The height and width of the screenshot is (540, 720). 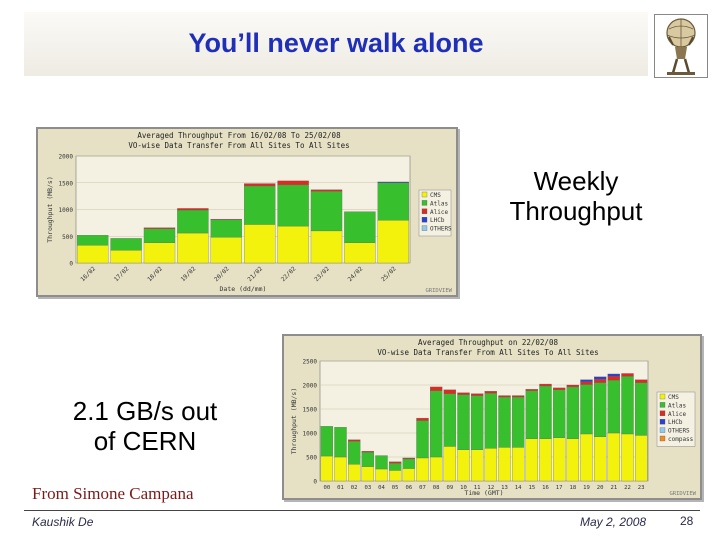 I want to click on x-tick-label: 25/02, so click(x=389, y=274).